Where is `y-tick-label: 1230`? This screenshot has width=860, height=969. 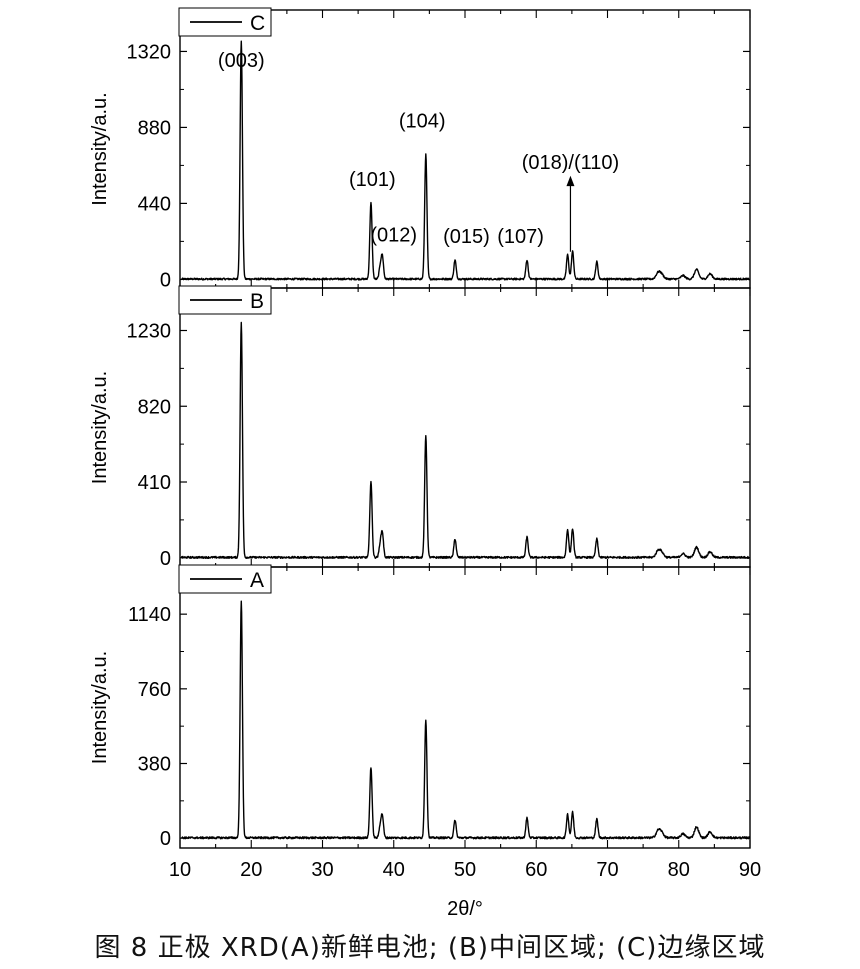
y-tick-label: 1230 is located at coordinates (149, 331).